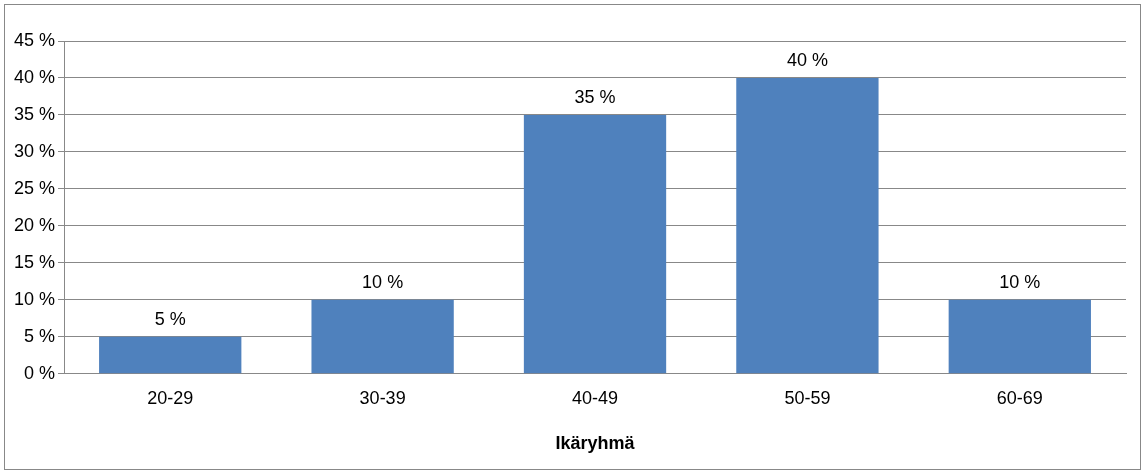  What do you see at coordinates (382, 397) in the screenshot?
I see `x-tick-label: 30-39` at bounding box center [382, 397].